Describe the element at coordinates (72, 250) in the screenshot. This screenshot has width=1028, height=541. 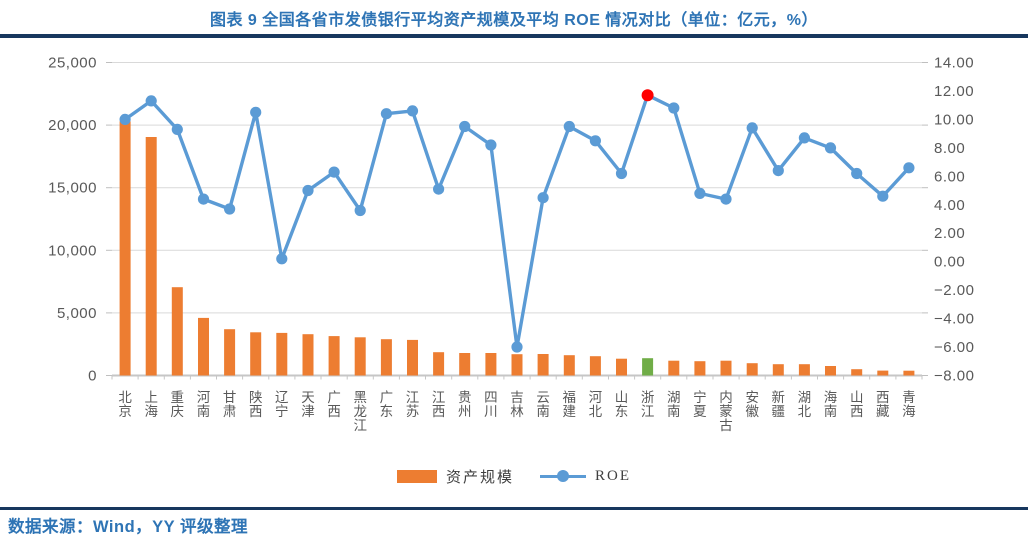
I see `svg-text: 10,000` at that location.